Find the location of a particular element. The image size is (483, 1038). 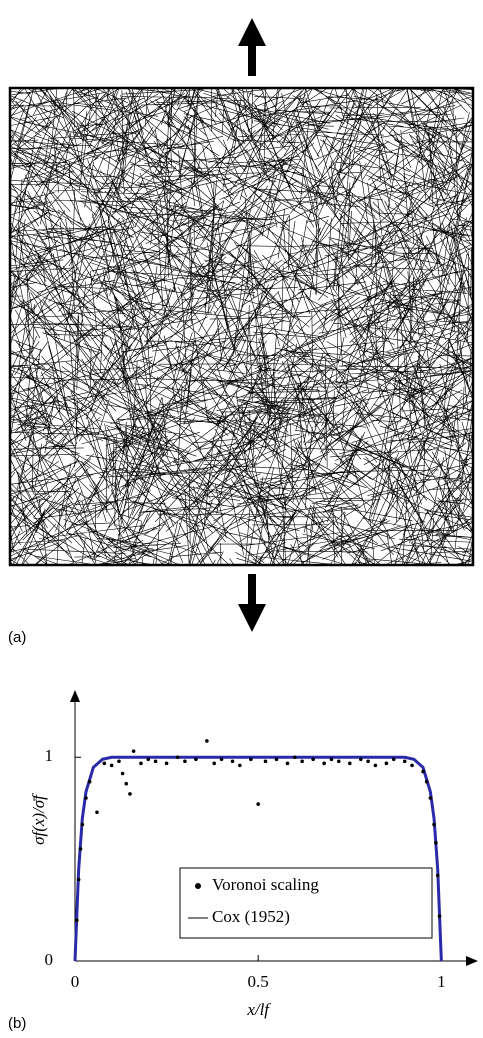

y-tick-label: 1 is located at coordinates (49, 755).